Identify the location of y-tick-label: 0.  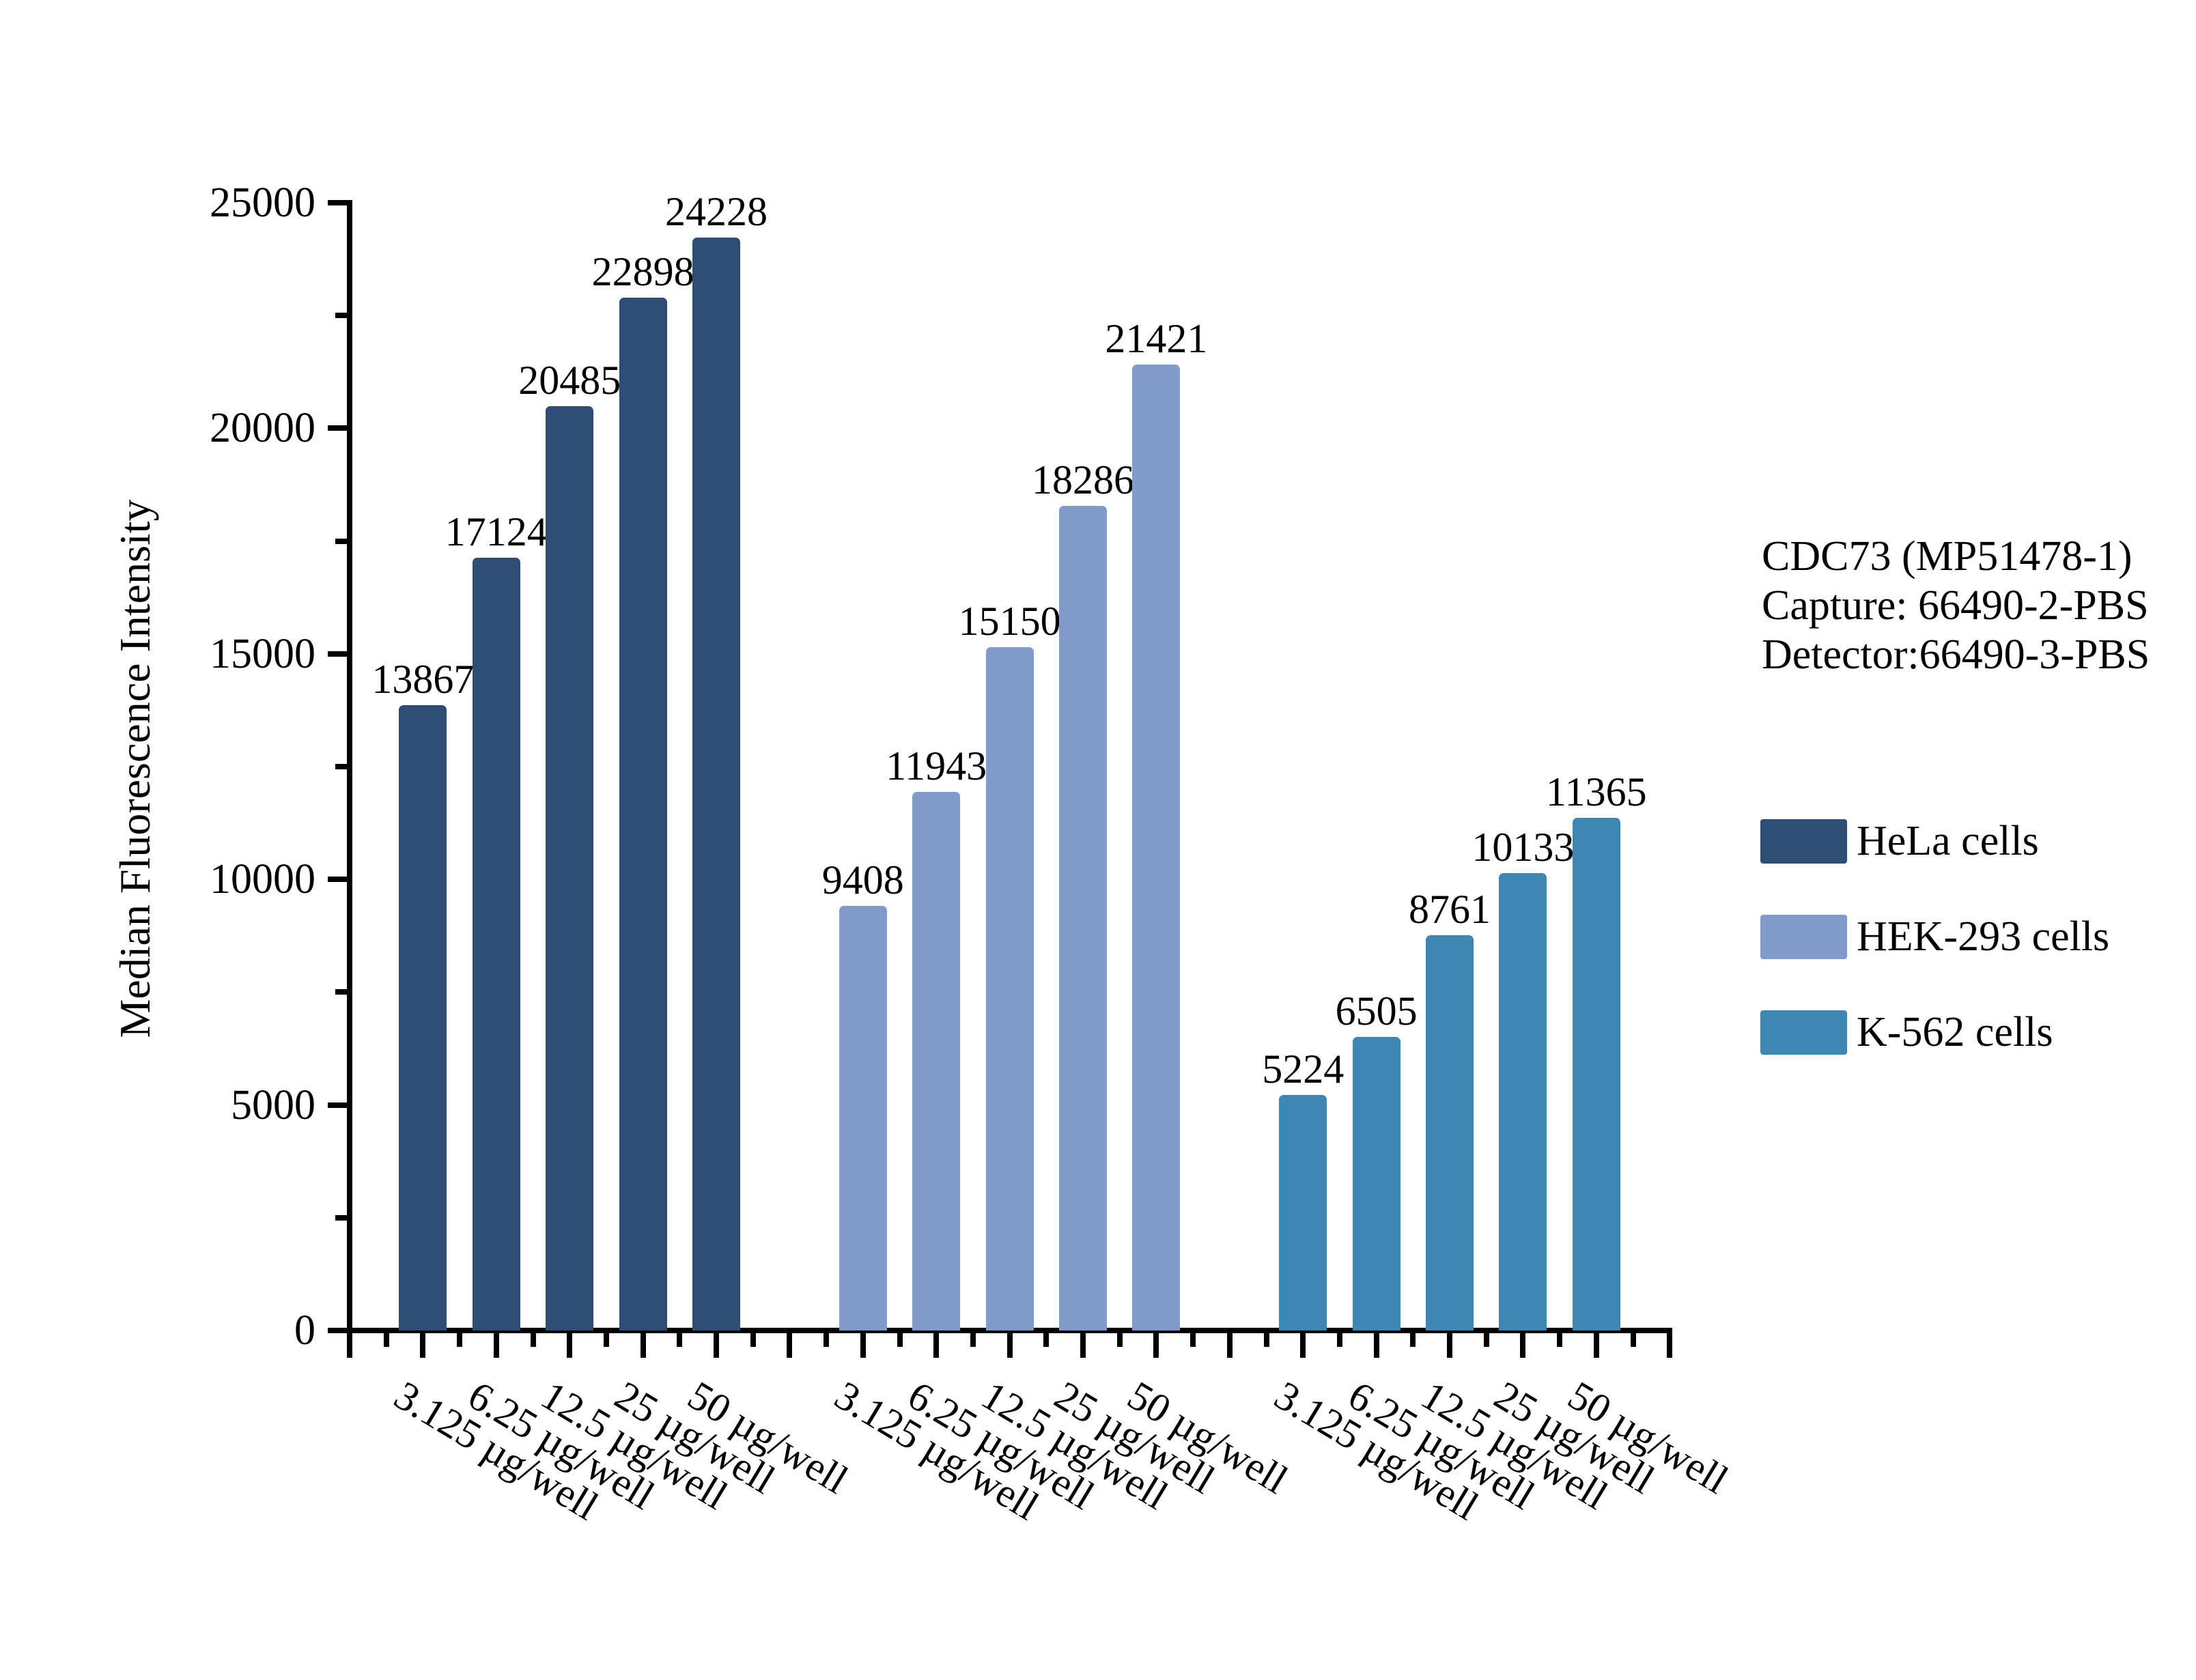
(305, 1330).